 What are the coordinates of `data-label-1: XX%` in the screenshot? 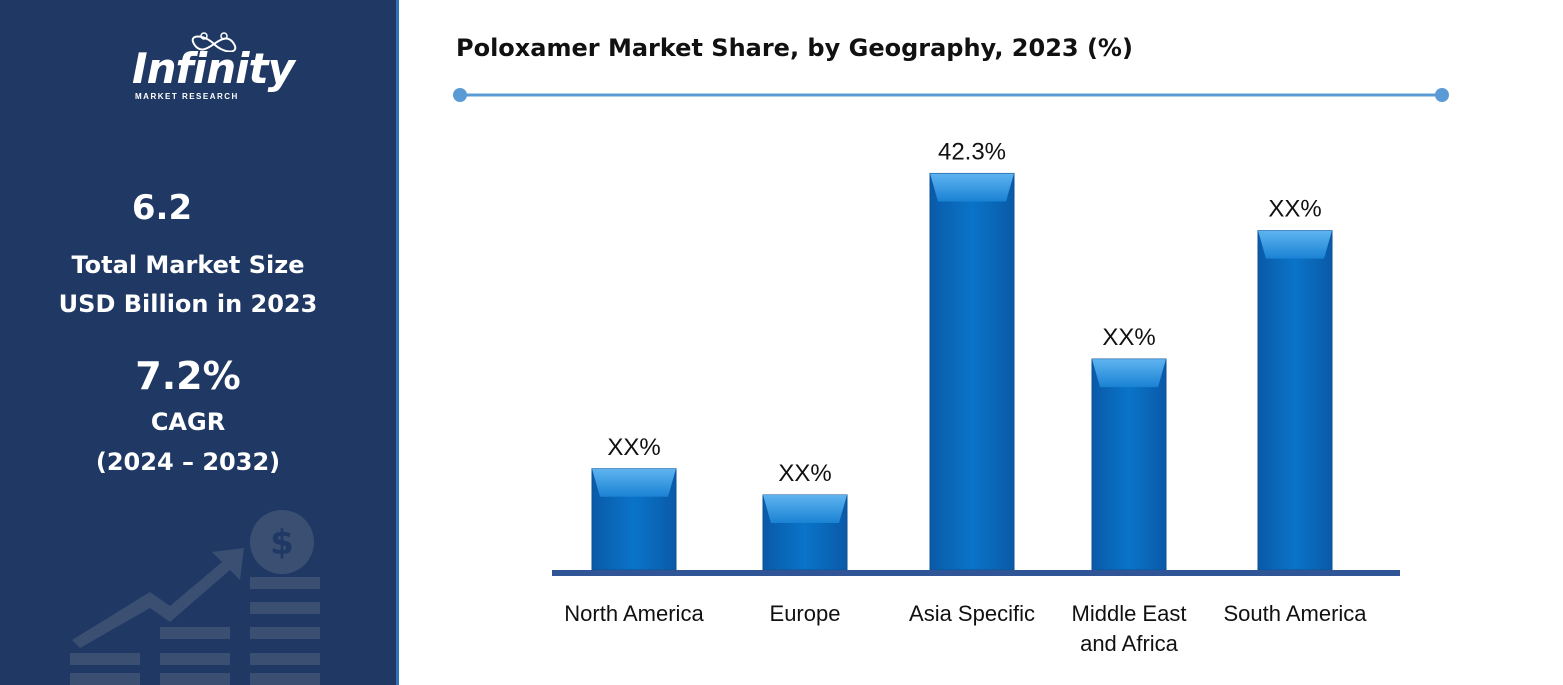 It's located at (804, 473).